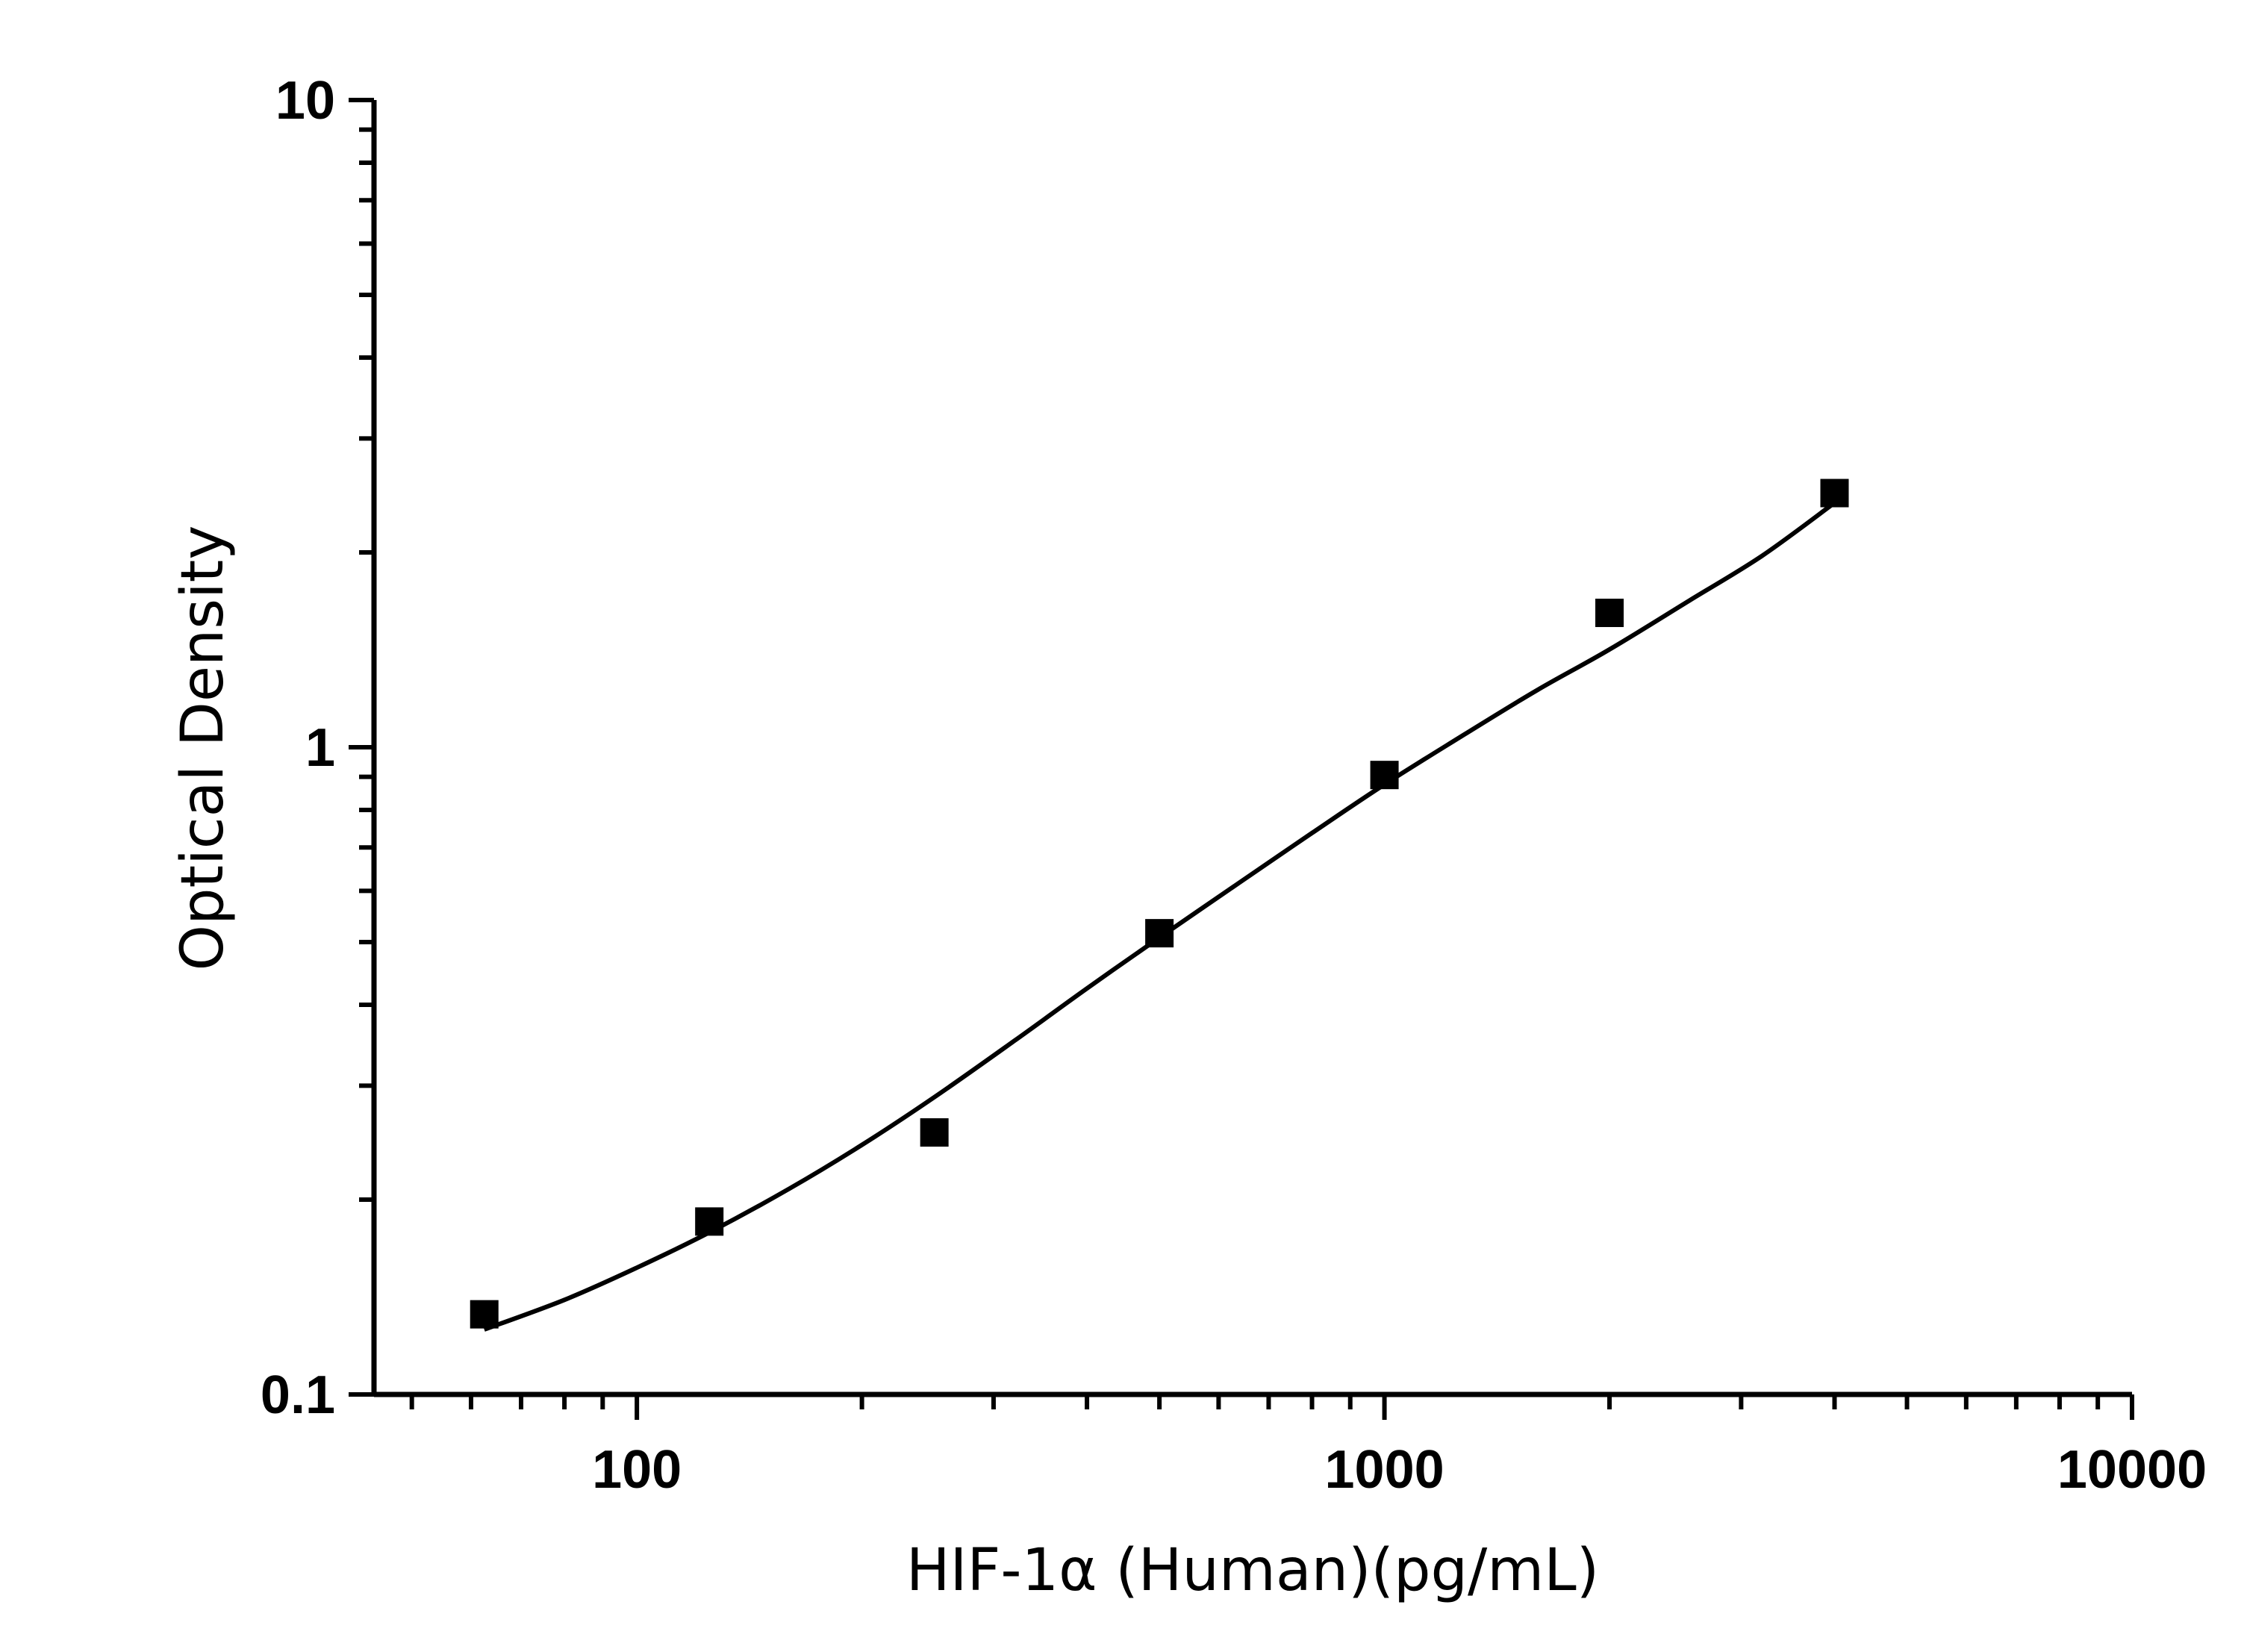 The width and height of the screenshot is (2244, 1652). I want to click on x-tick-label: 1000, so click(1384, 1470).